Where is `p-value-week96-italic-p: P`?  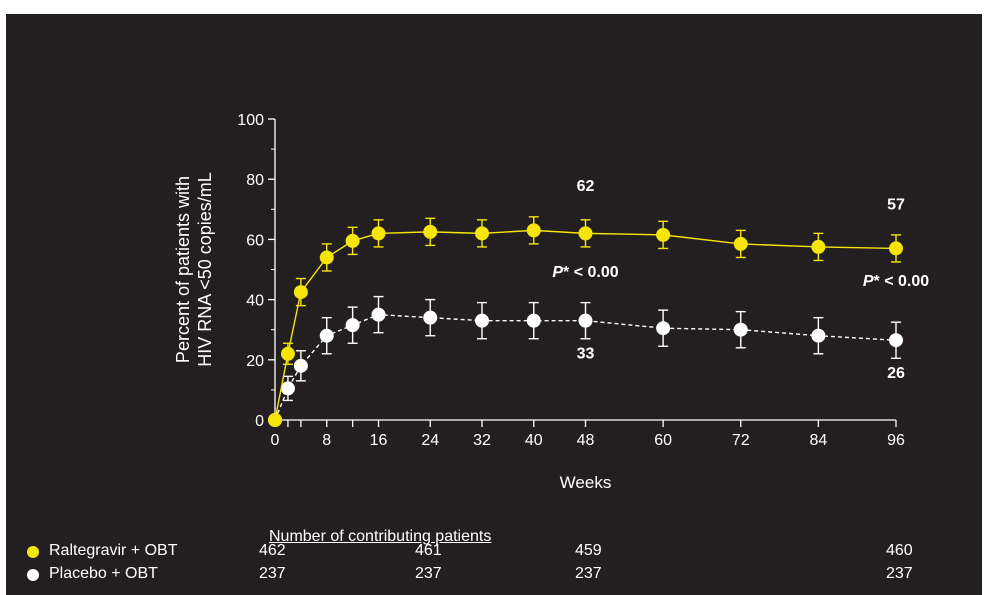
p-value-week96-italic-p: P is located at coordinates (868, 281).